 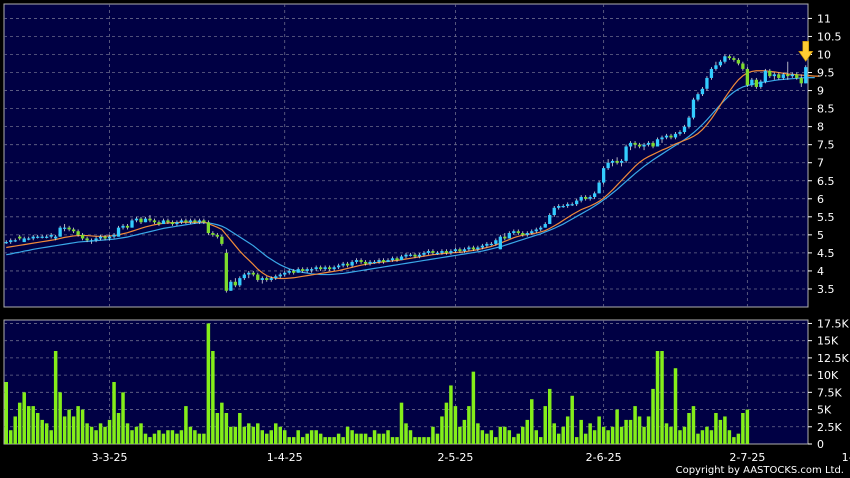 What do you see at coordinates (826, 181) in the screenshot?
I see `price-tick-label: 6.5` at bounding box center [826, 181].